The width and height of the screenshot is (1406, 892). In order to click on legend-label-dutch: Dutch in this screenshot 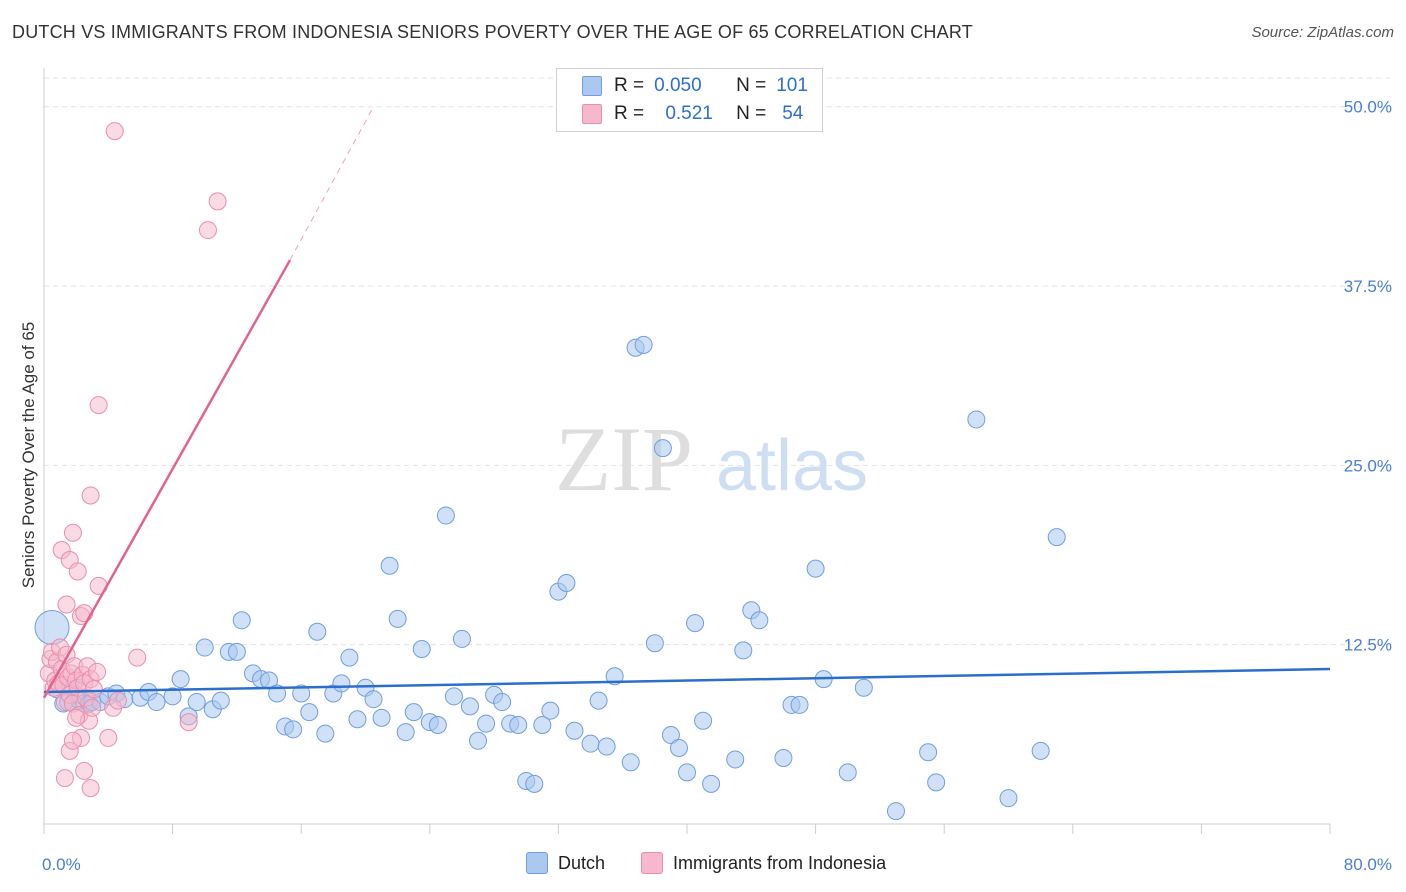, I will do `click(582, 862)`.